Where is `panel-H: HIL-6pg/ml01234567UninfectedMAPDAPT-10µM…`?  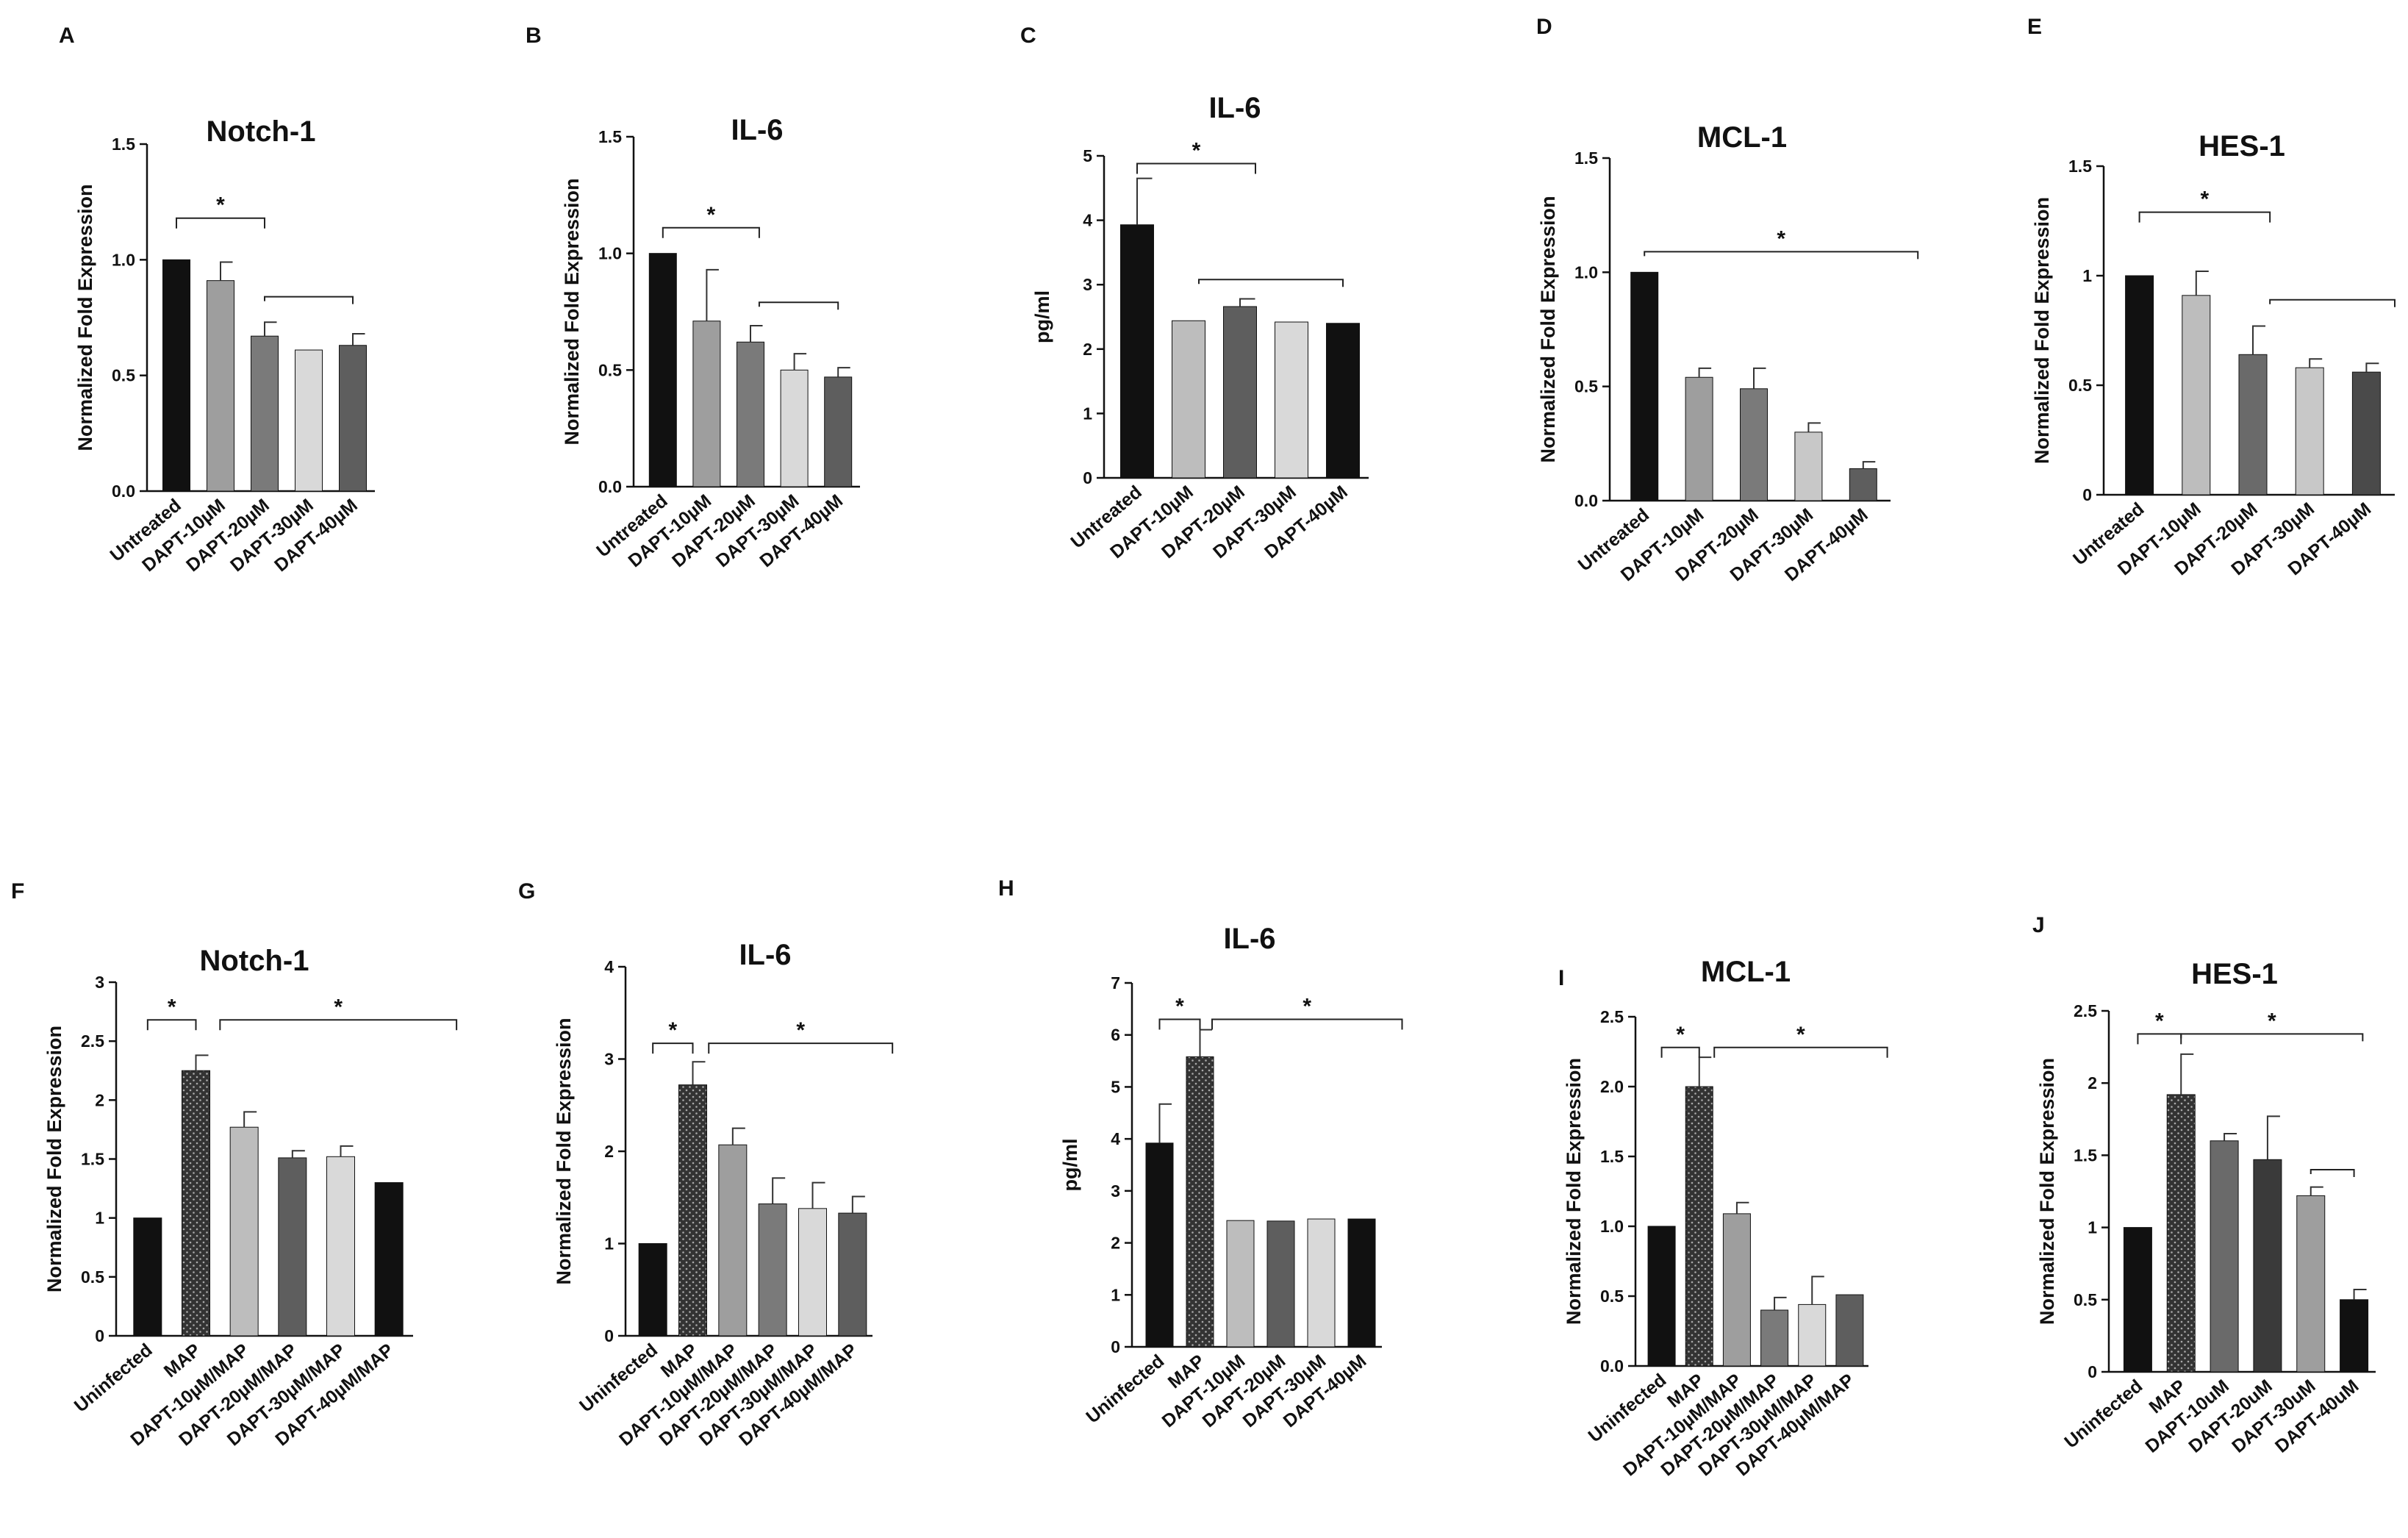 panel-H: HIL-6pg/ml01234567UninfectedMAPDAPT-10µM… is located at coordinates (1200, 1153).